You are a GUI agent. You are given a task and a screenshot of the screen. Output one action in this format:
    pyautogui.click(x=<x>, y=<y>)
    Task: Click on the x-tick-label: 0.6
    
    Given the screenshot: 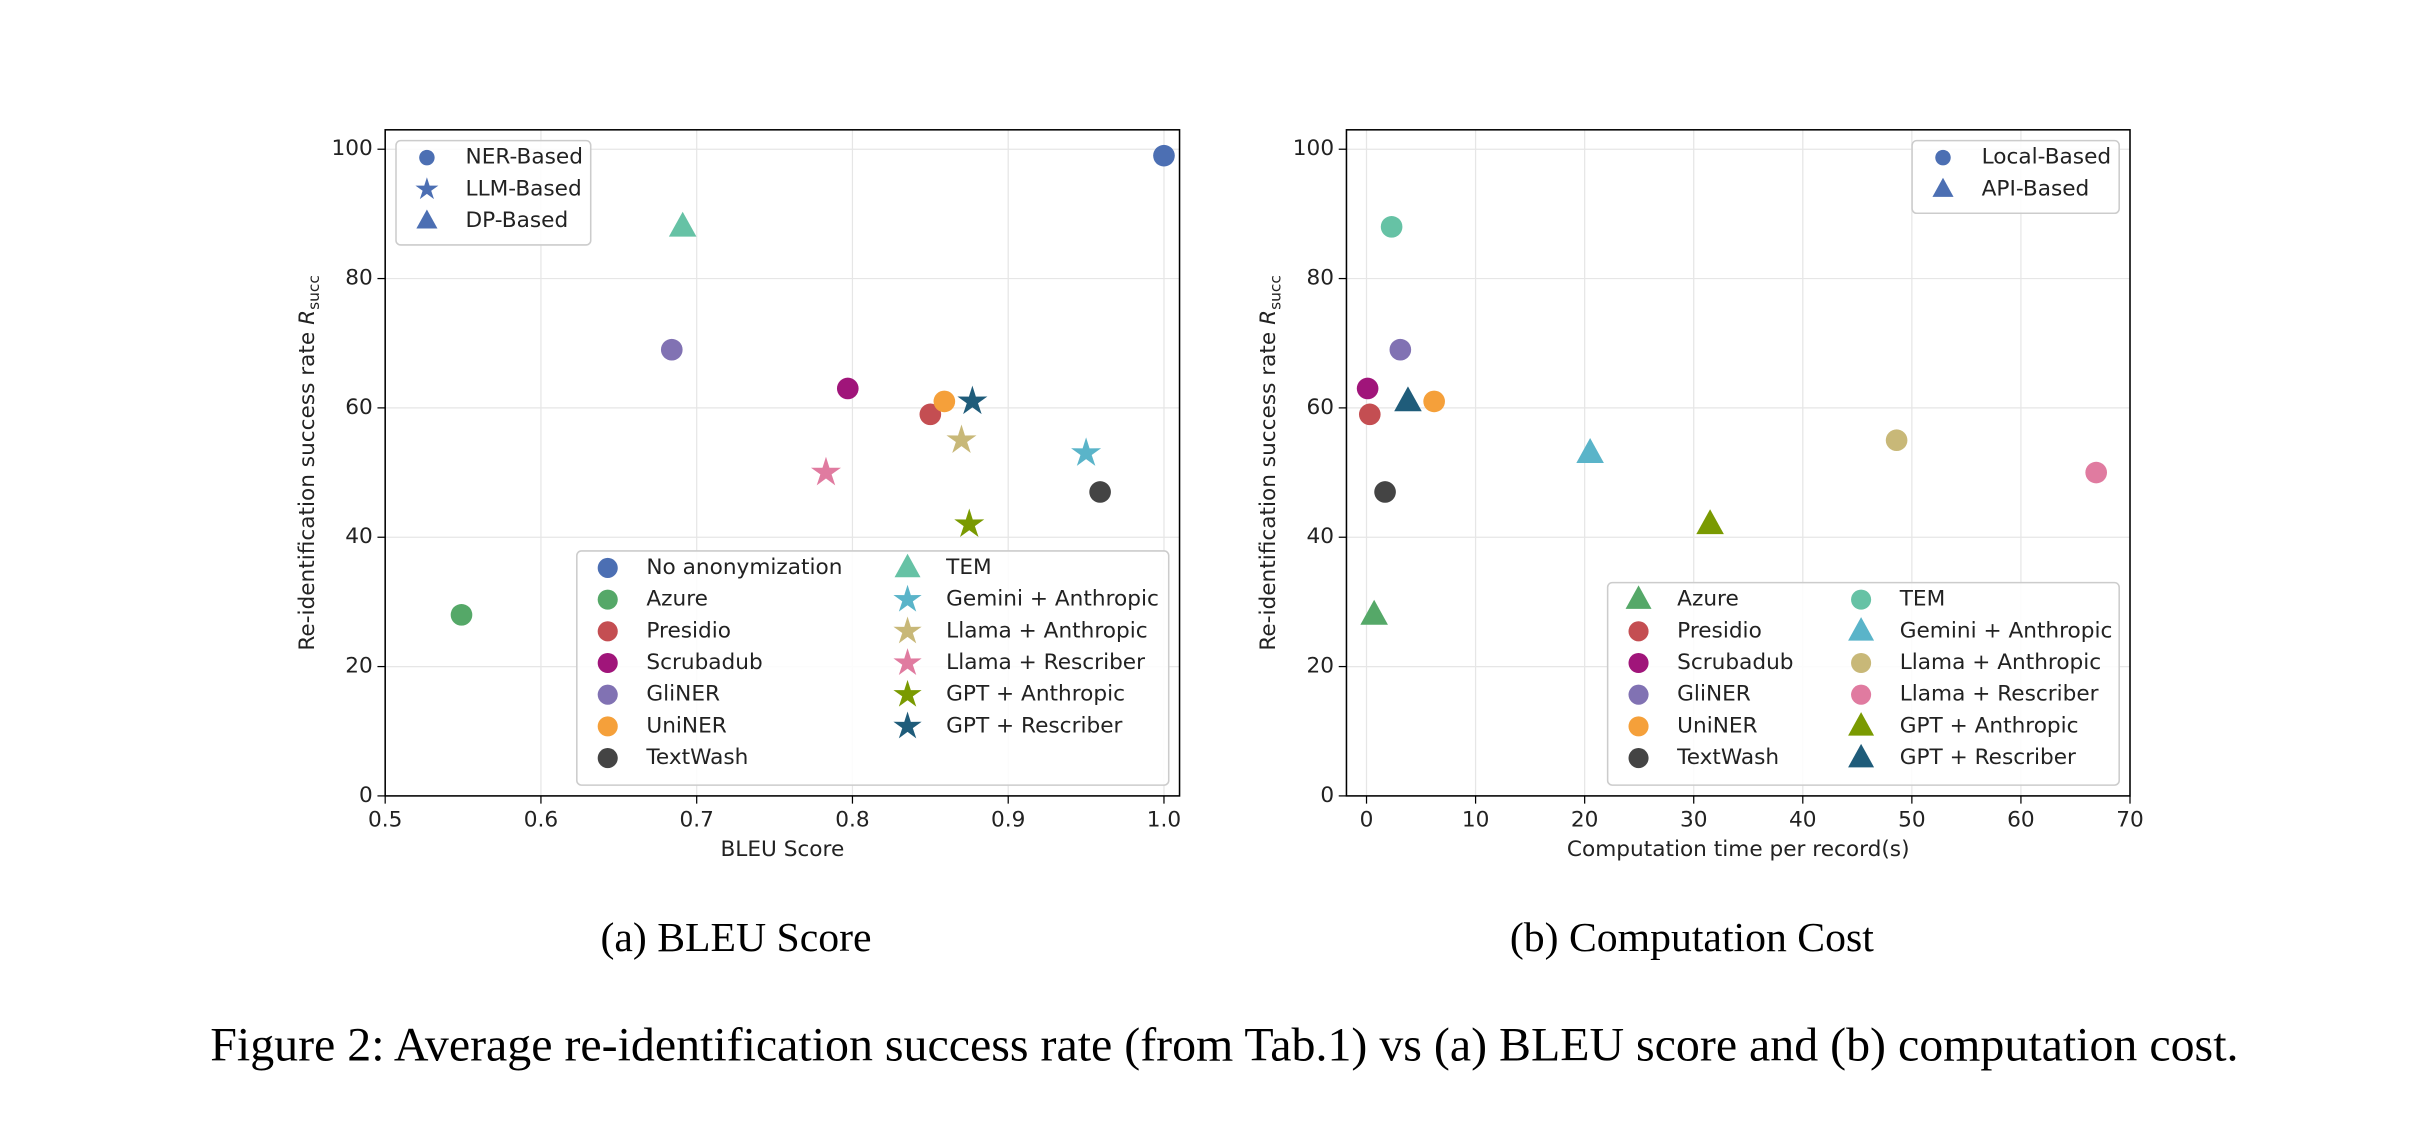 What is the action you would take?
    pyautogui.click(x=541, y=820)
    